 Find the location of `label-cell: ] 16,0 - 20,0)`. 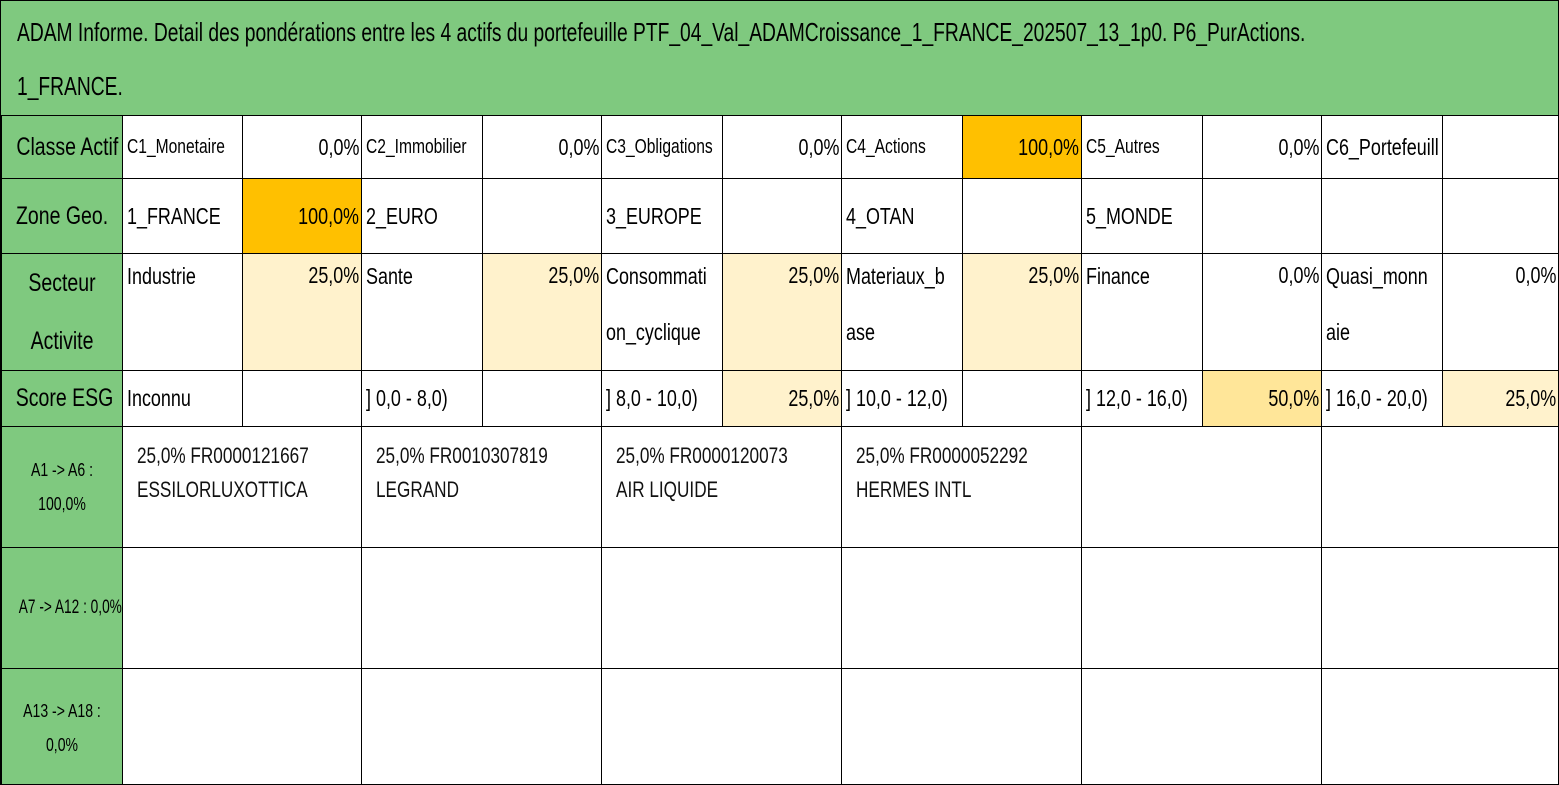

label-cell: ] 16,0 - 20,0) is located at coordinates (1382, 398).